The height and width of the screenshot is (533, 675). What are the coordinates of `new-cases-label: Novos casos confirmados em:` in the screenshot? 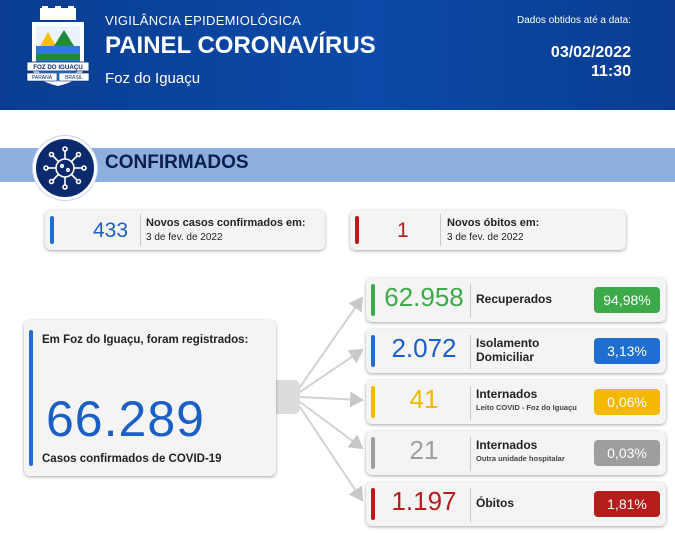 It's located at (226, 223).